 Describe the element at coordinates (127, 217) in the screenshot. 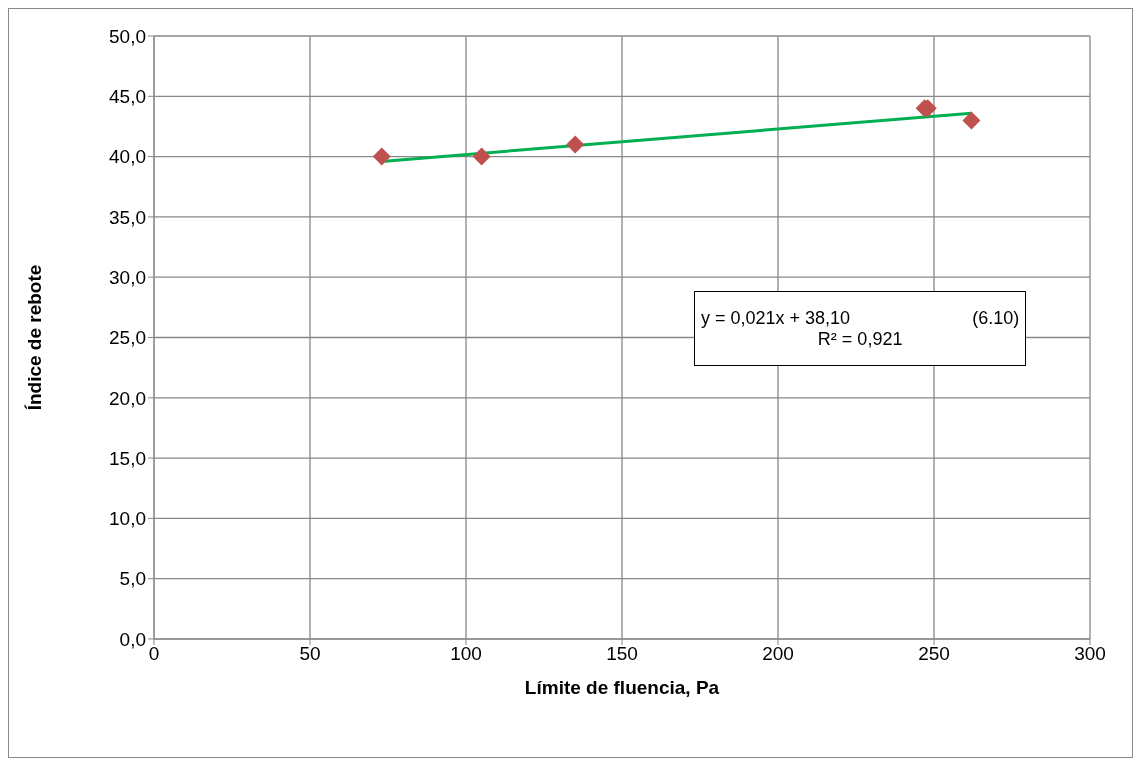

I see `y-tick-label: 35,0` at that location.